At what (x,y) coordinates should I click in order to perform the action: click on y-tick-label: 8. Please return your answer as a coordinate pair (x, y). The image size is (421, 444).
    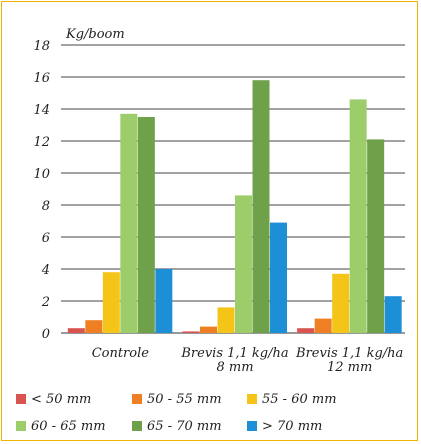
    Looking at the image, I should click on (46, 206).